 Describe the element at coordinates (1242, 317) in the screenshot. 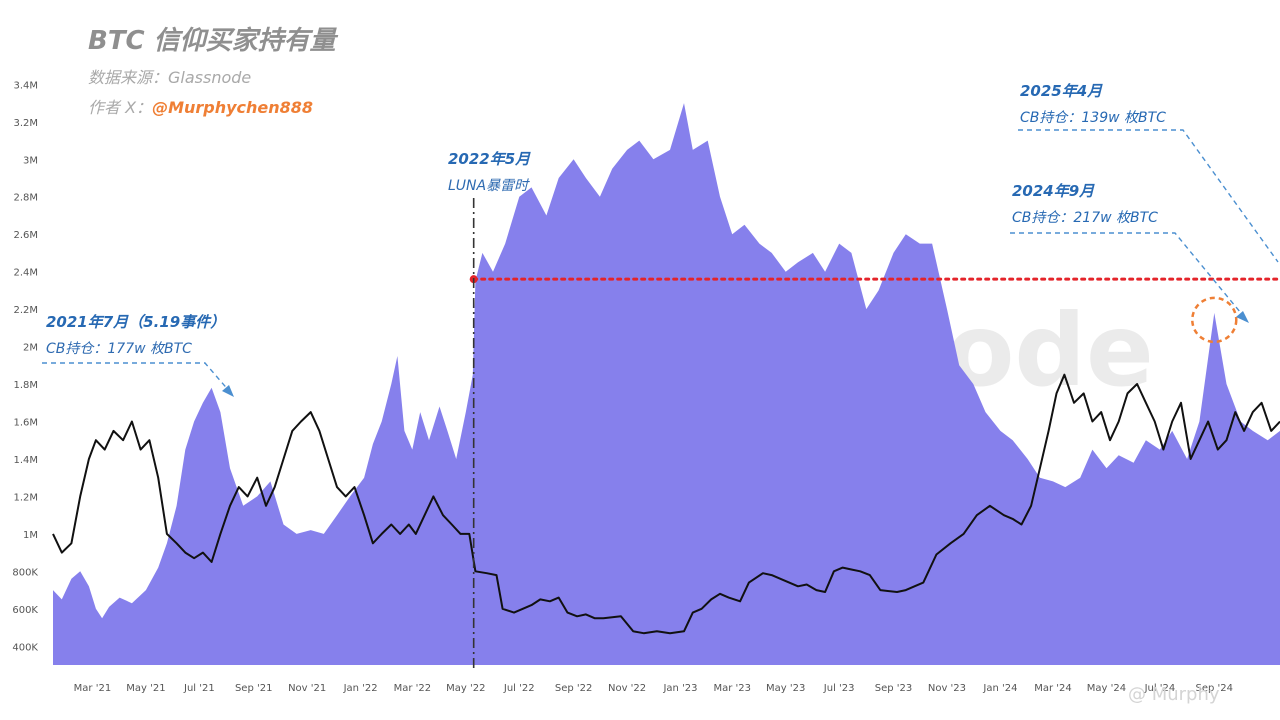

I see `leader-2024-arrow` at that location.